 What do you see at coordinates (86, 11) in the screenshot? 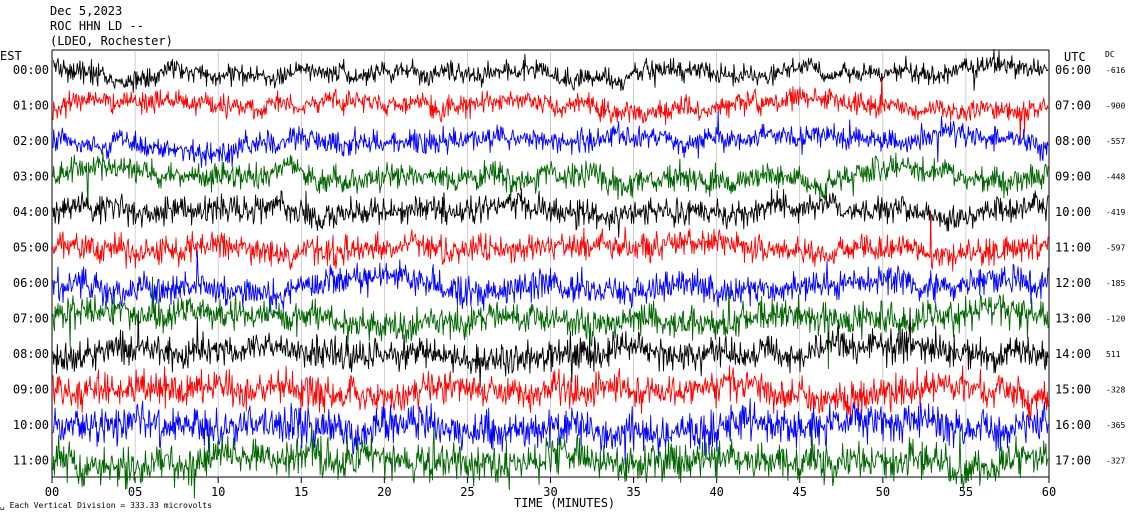
I see `header-date: Dec 5,2023` at bounding box center [86, 11].